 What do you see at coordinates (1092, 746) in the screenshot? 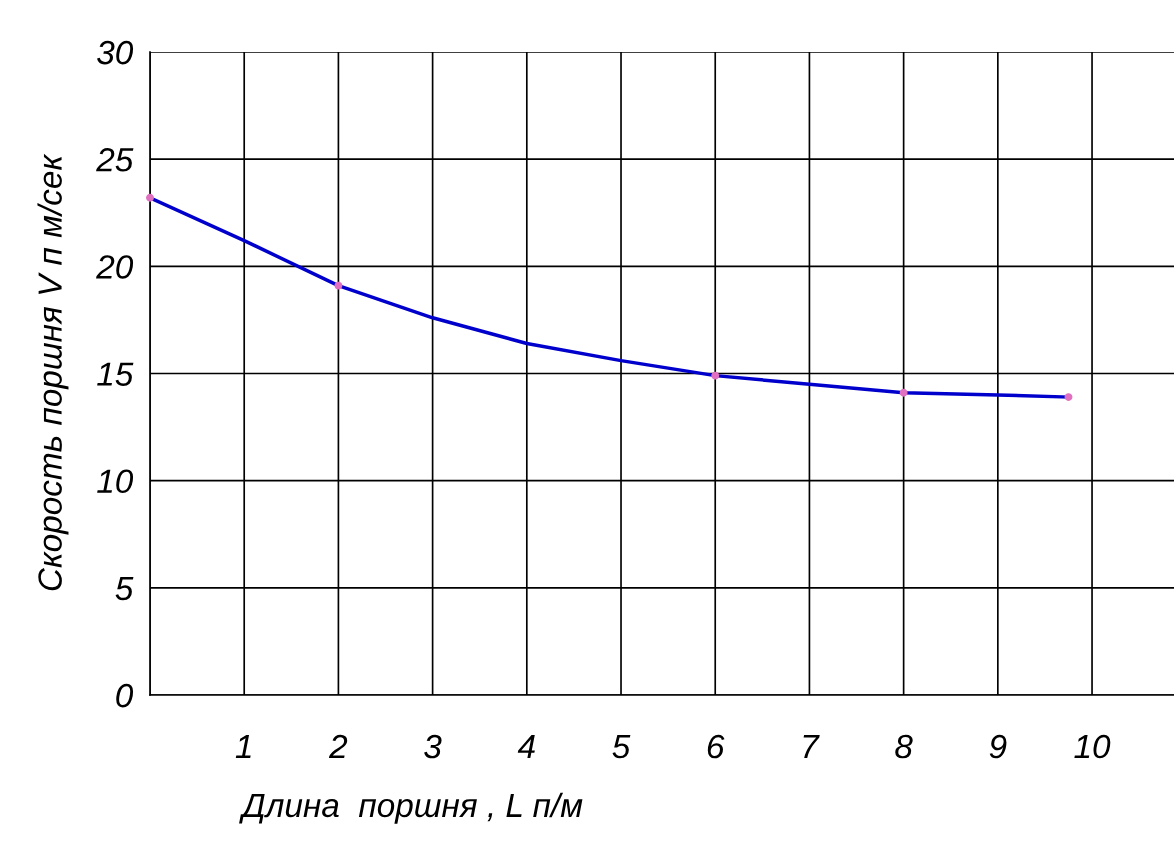
I see `x-tick-label: 10` at bounding box center [1092, 746].